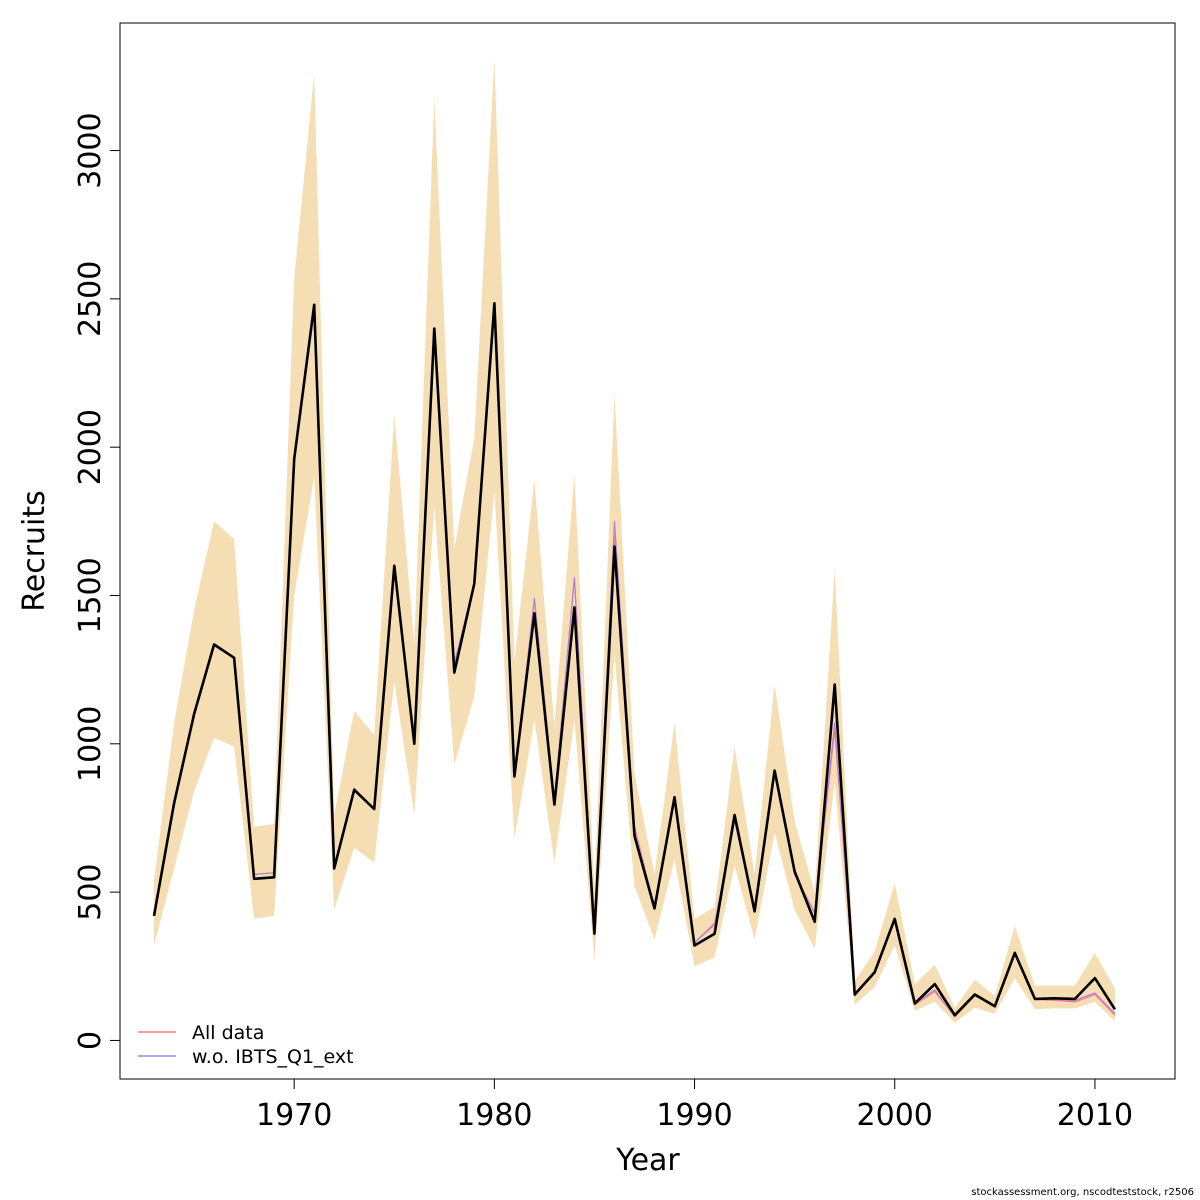  I want to click on y-tick-label: 1500, so click(90, 595).